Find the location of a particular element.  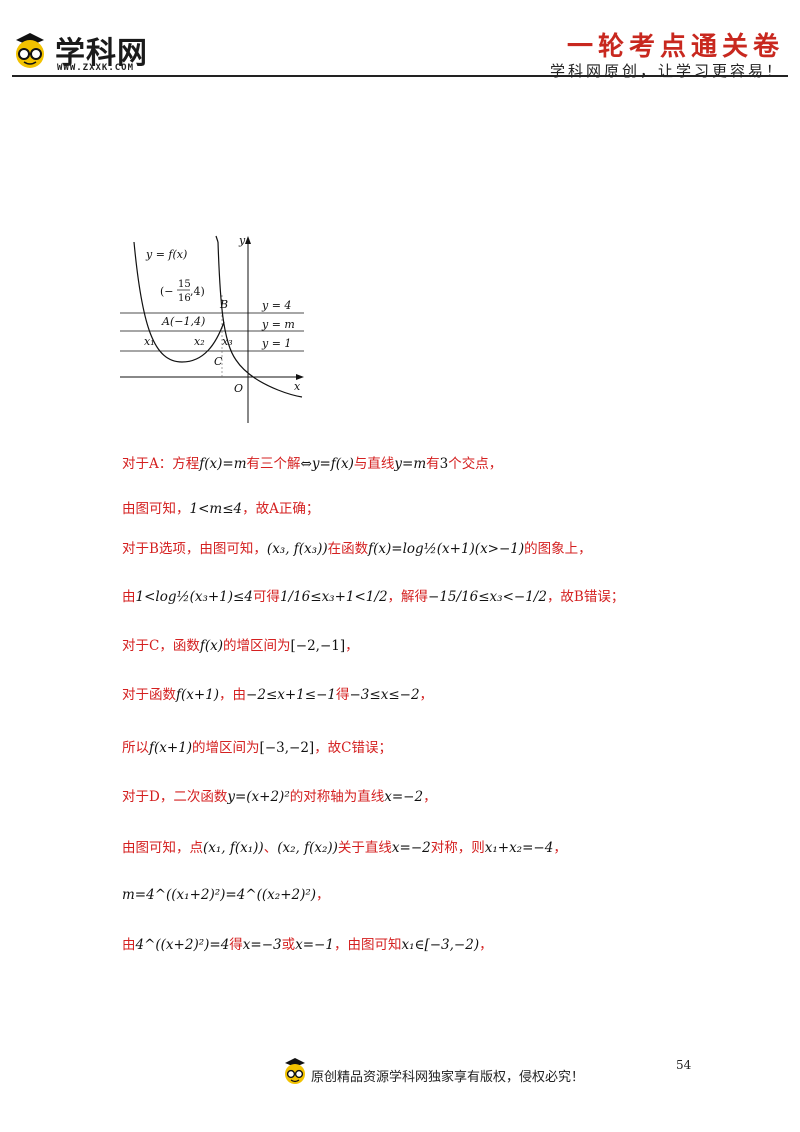

function-label: y = f(x) is located at coordinates (166, 254).